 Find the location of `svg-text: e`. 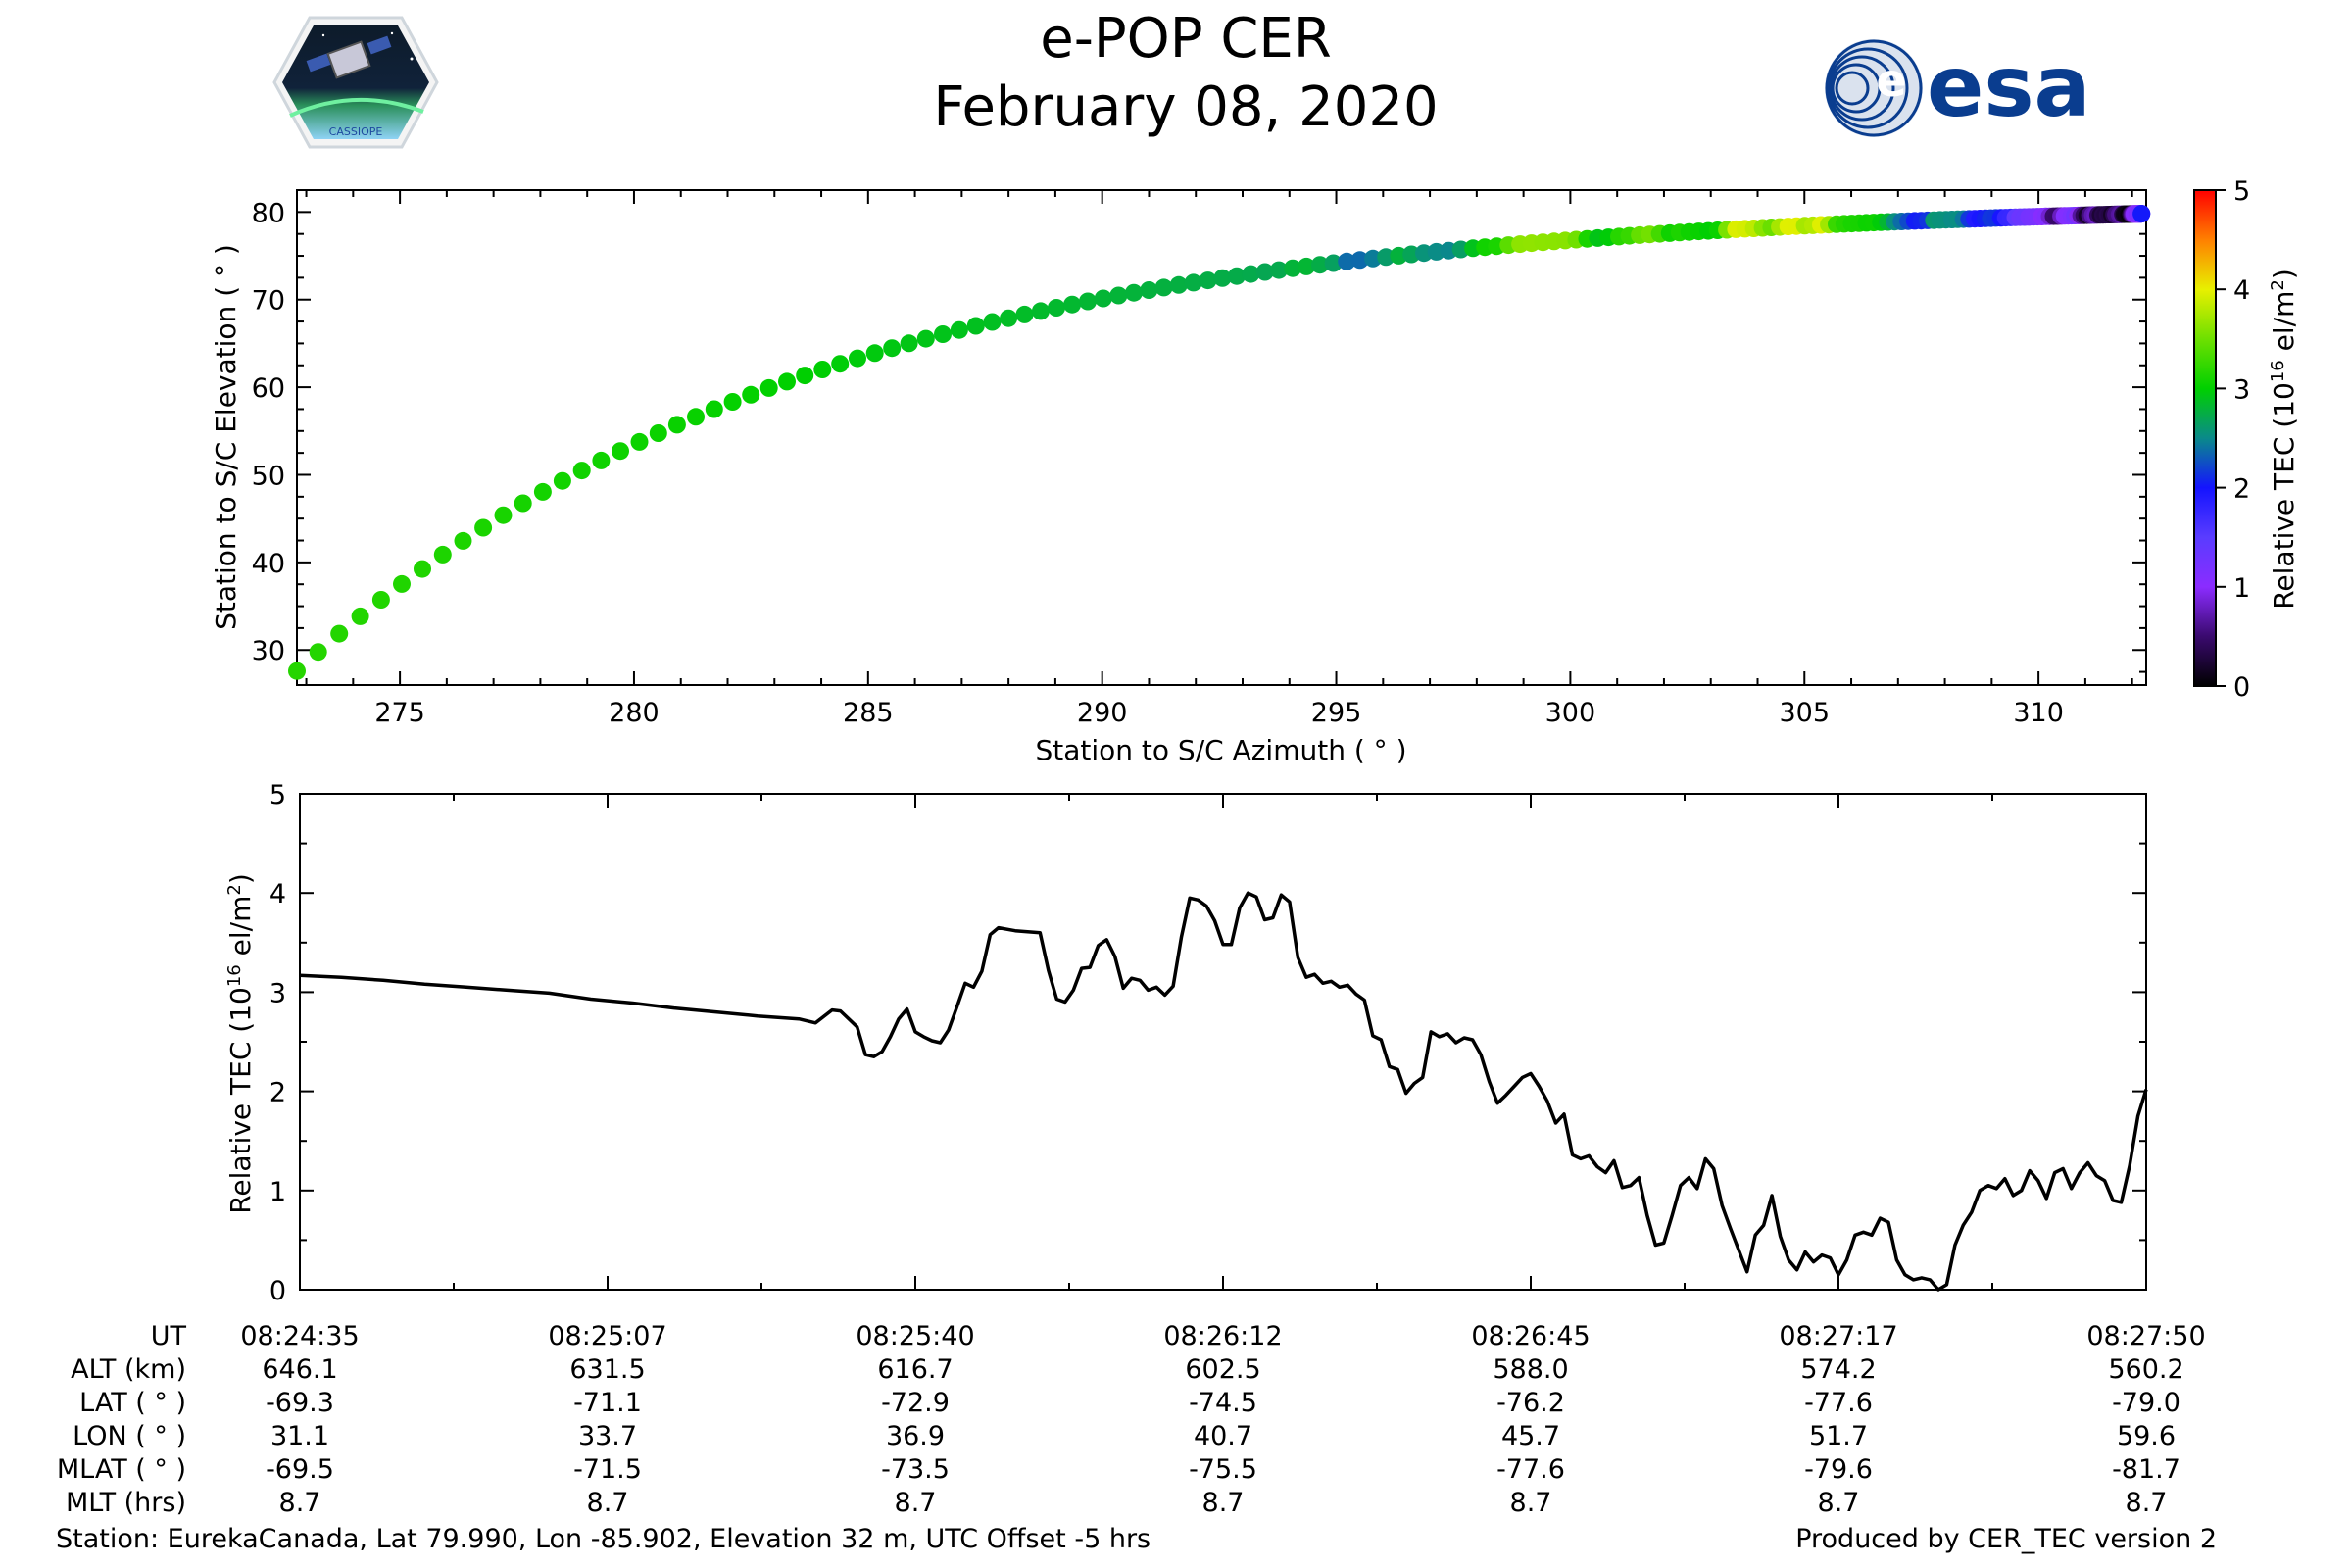

svg-text: e is located at coordinates (1891, 80).